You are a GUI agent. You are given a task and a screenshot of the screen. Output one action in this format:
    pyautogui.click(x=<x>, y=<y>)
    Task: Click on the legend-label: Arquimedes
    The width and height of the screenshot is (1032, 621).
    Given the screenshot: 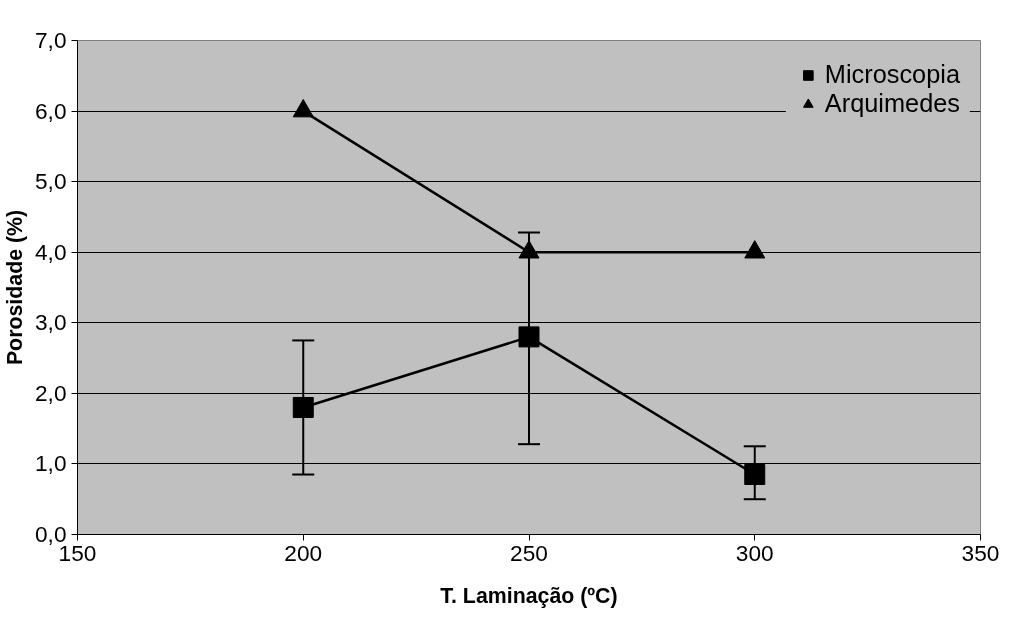 What is the action you would take?
    pyautogui.click(x=892, y=103)
    